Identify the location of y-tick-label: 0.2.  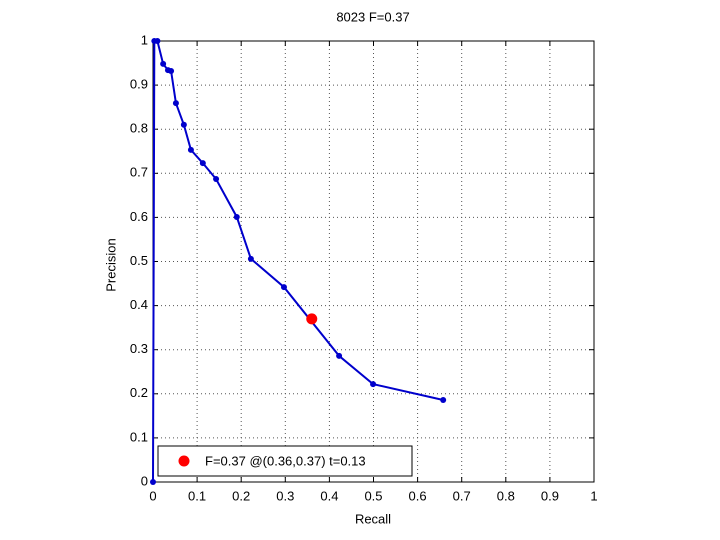
(139, 392).